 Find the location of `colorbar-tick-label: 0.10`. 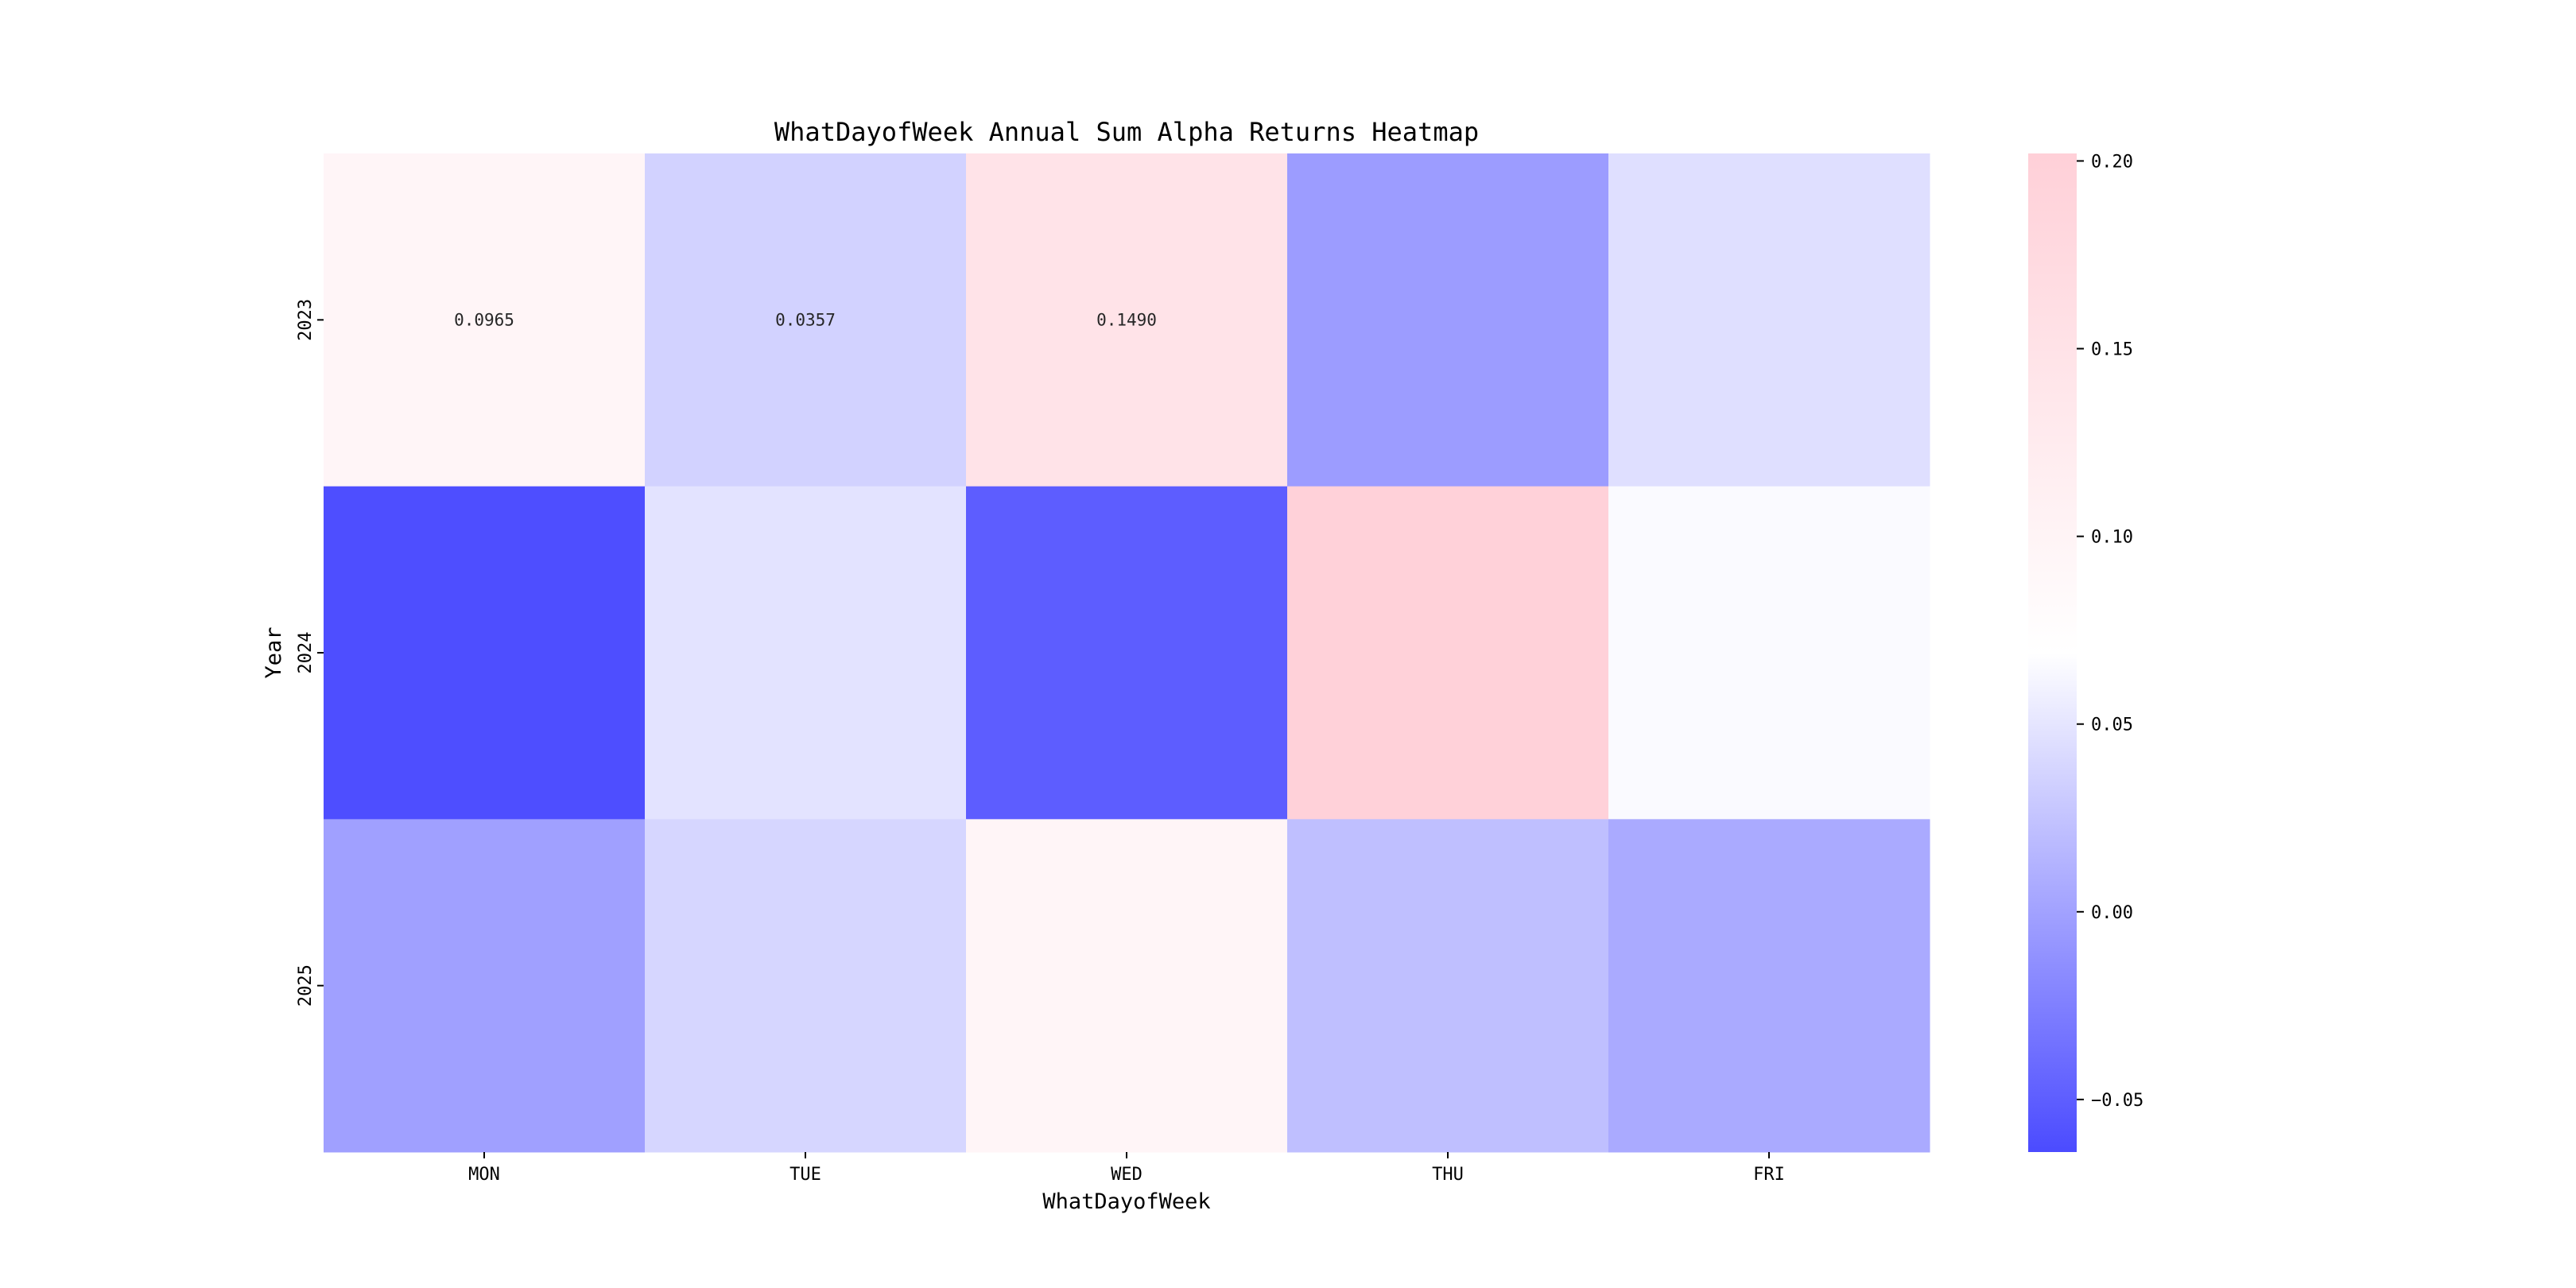

colorbar-tick-label: 0.10 is located at coordinates (2112, 538).